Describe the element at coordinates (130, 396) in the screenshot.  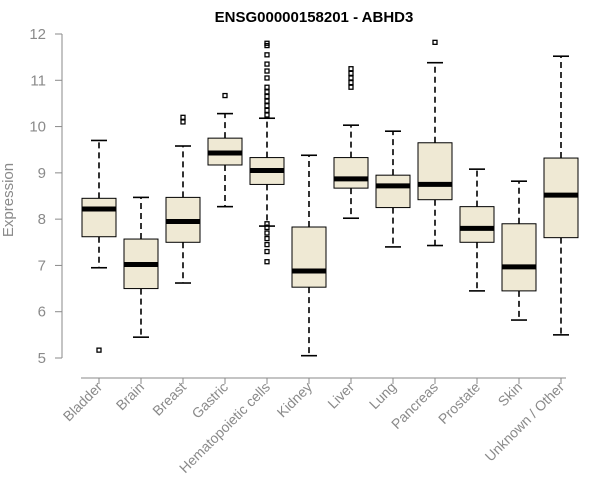
I see `x-tick-label: Brain` at that location.